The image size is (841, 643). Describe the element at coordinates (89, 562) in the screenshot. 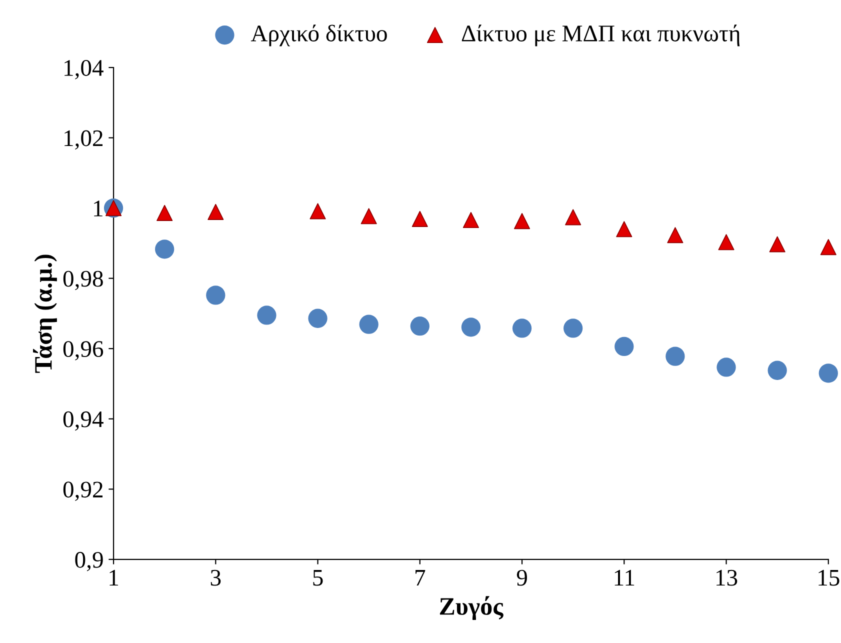

I see `y-tick-label: 0,9` at that location.